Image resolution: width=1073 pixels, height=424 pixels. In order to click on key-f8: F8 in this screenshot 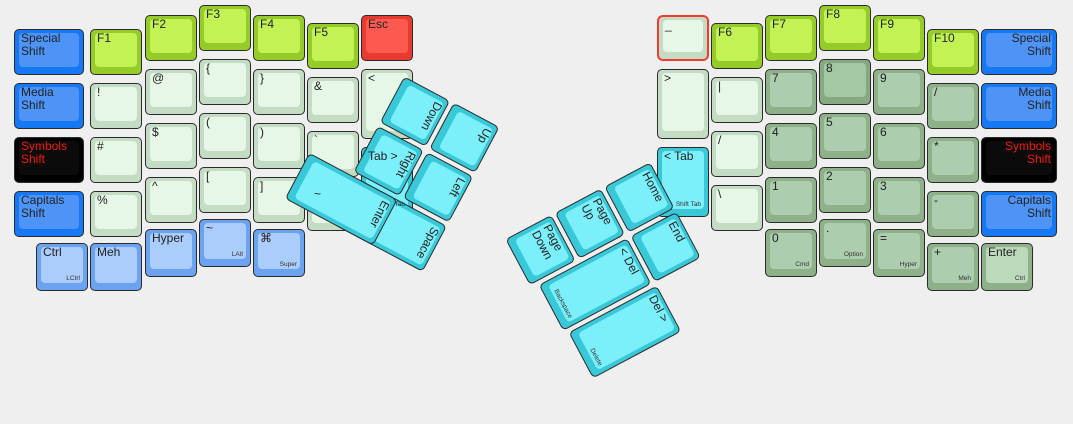, I will do `click(845, 28)`.